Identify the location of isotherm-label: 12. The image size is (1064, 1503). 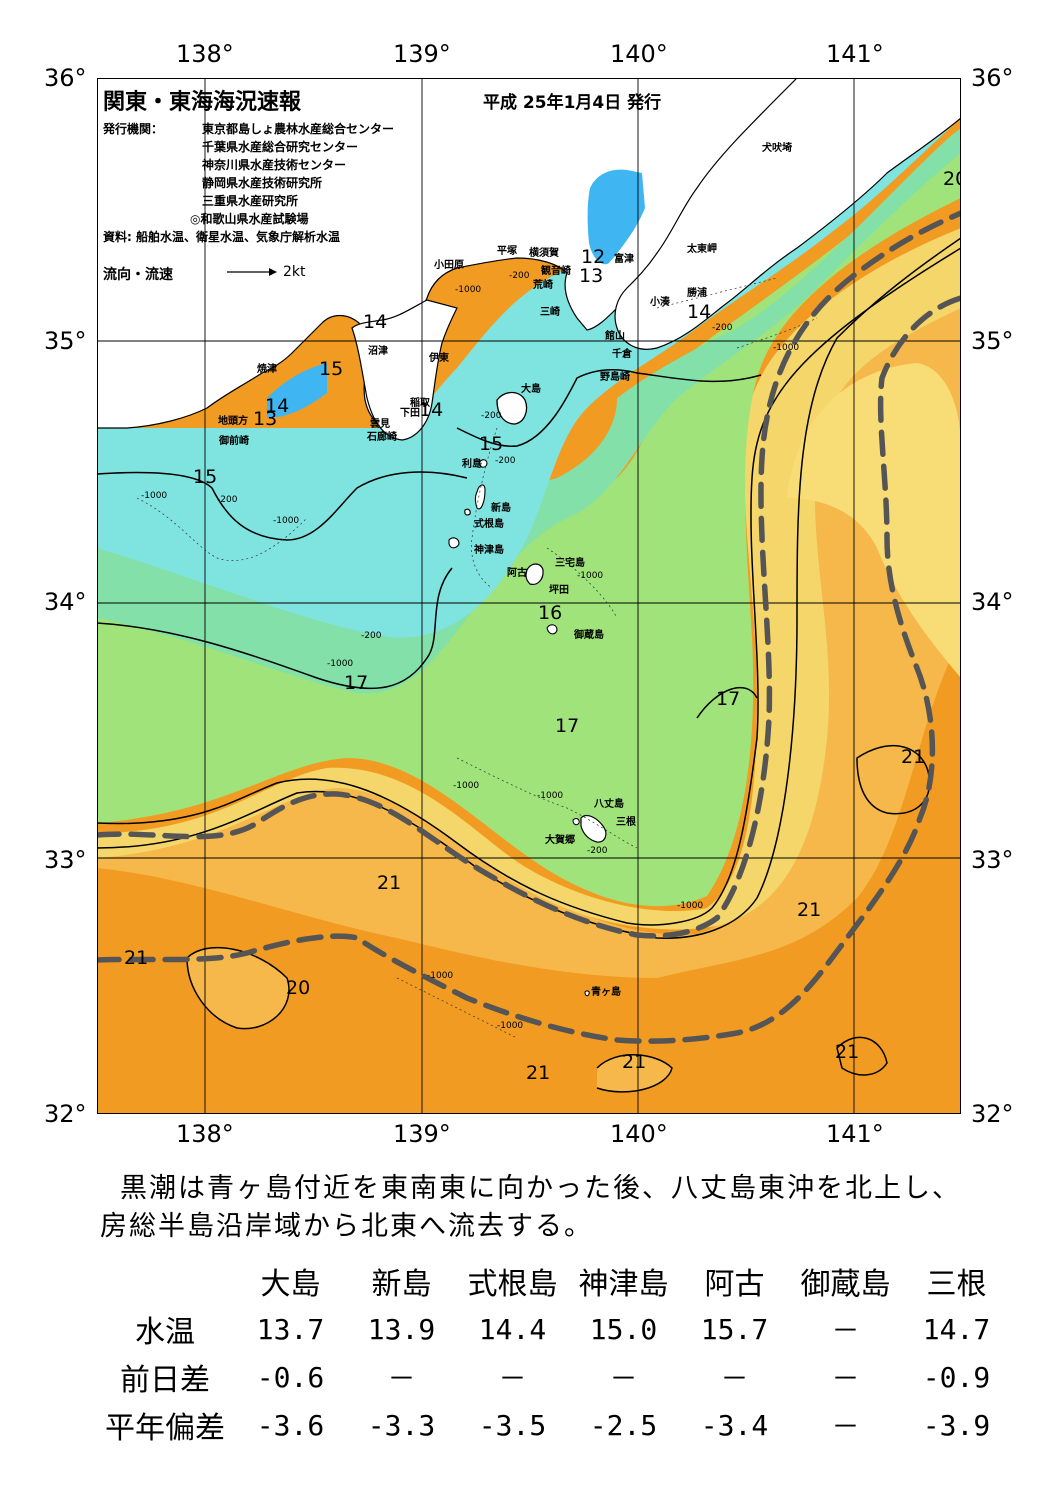
(593, 257).